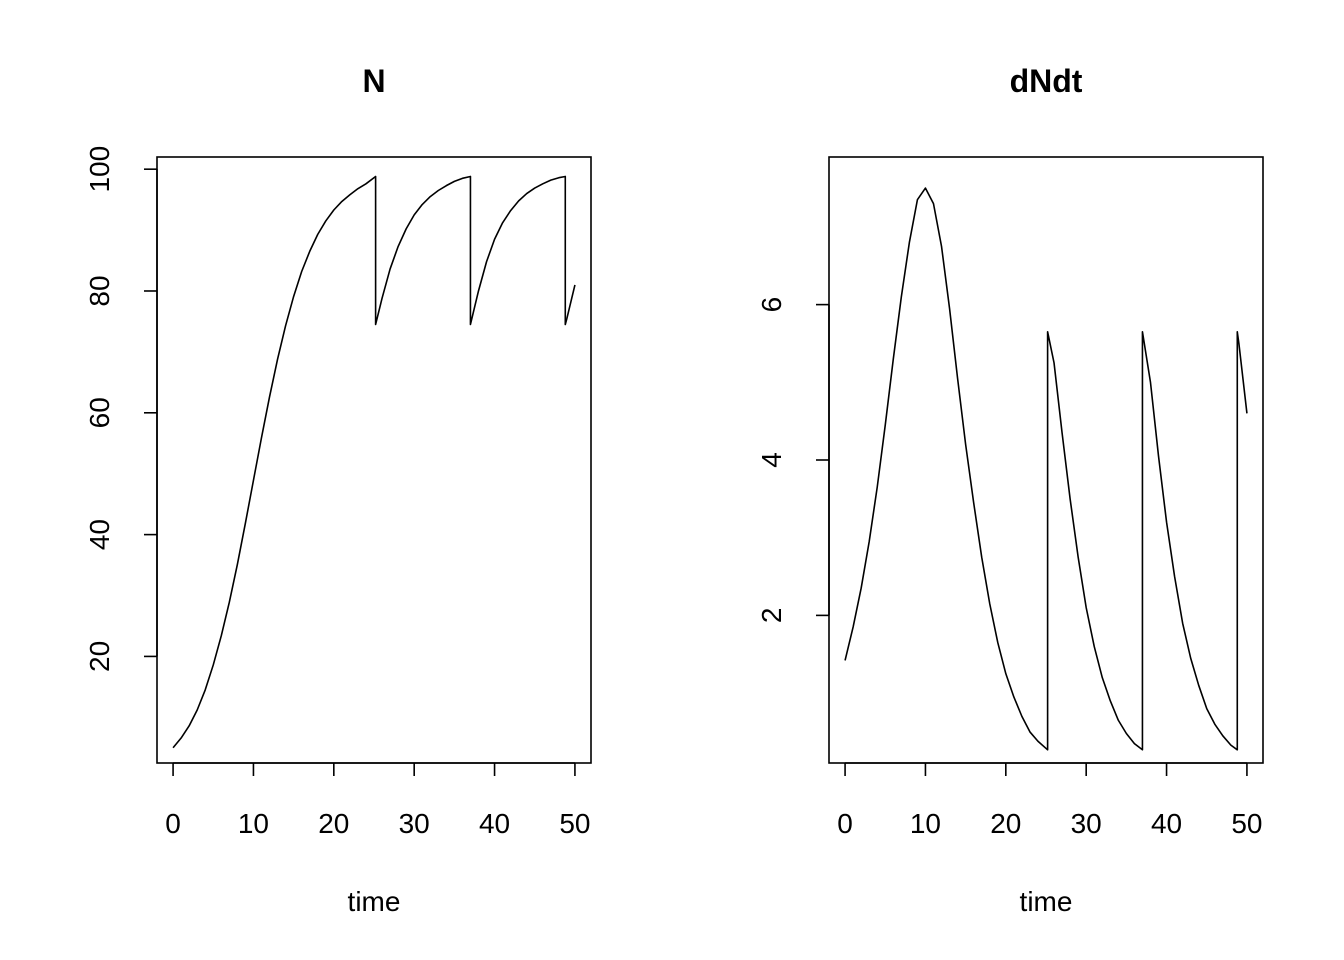 The height and width of the screenshot is (960, 1344). What do you see at coordinates (1046, 81) in the screenshot?
I see `chart-title: dNdt` at bounding box center [1046, 81].